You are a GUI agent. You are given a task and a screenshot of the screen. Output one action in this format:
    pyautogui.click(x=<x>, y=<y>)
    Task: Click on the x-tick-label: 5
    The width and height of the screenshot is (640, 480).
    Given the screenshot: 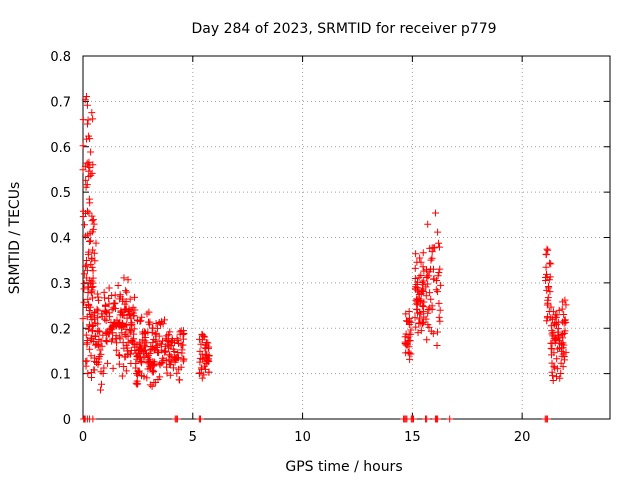 What is the action you would take?
    pyautogui.click(x=193, y=437)
    